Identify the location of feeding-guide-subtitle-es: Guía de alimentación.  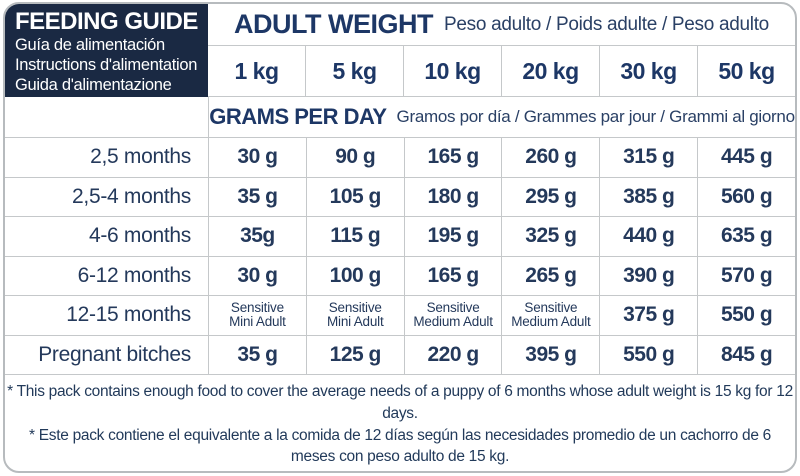
(90, 45).